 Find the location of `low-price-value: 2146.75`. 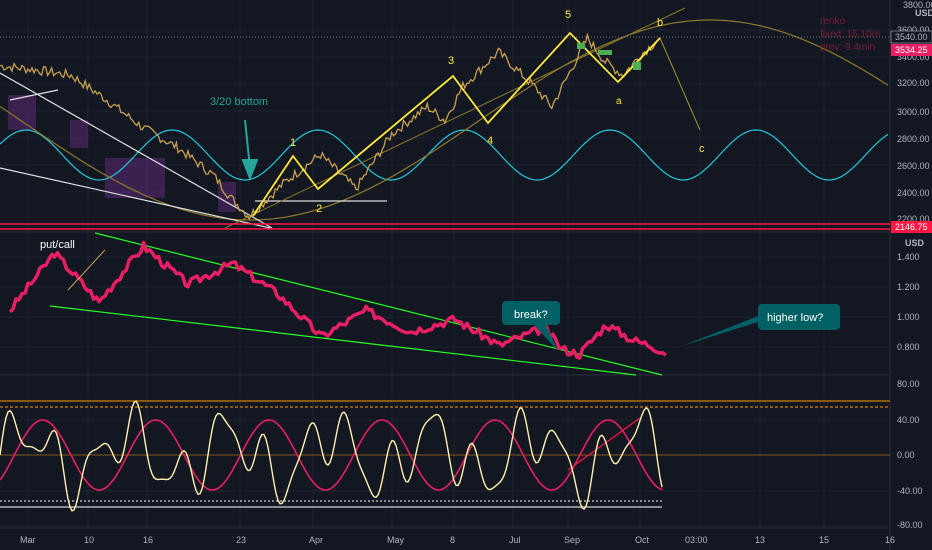

low-price-value: 2146.75 is located at coordinates (911, 227).